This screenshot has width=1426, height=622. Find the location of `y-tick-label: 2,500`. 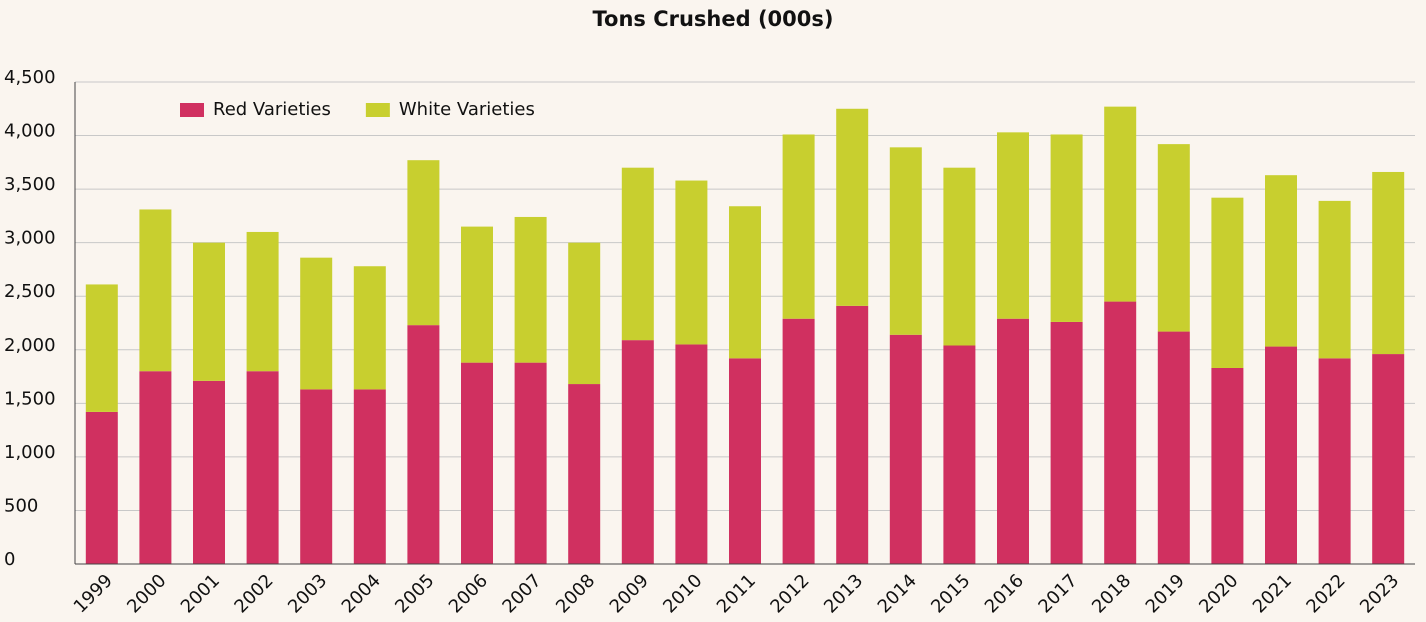

y-tick-label: 2,500 is located at coordinates (30, 291).